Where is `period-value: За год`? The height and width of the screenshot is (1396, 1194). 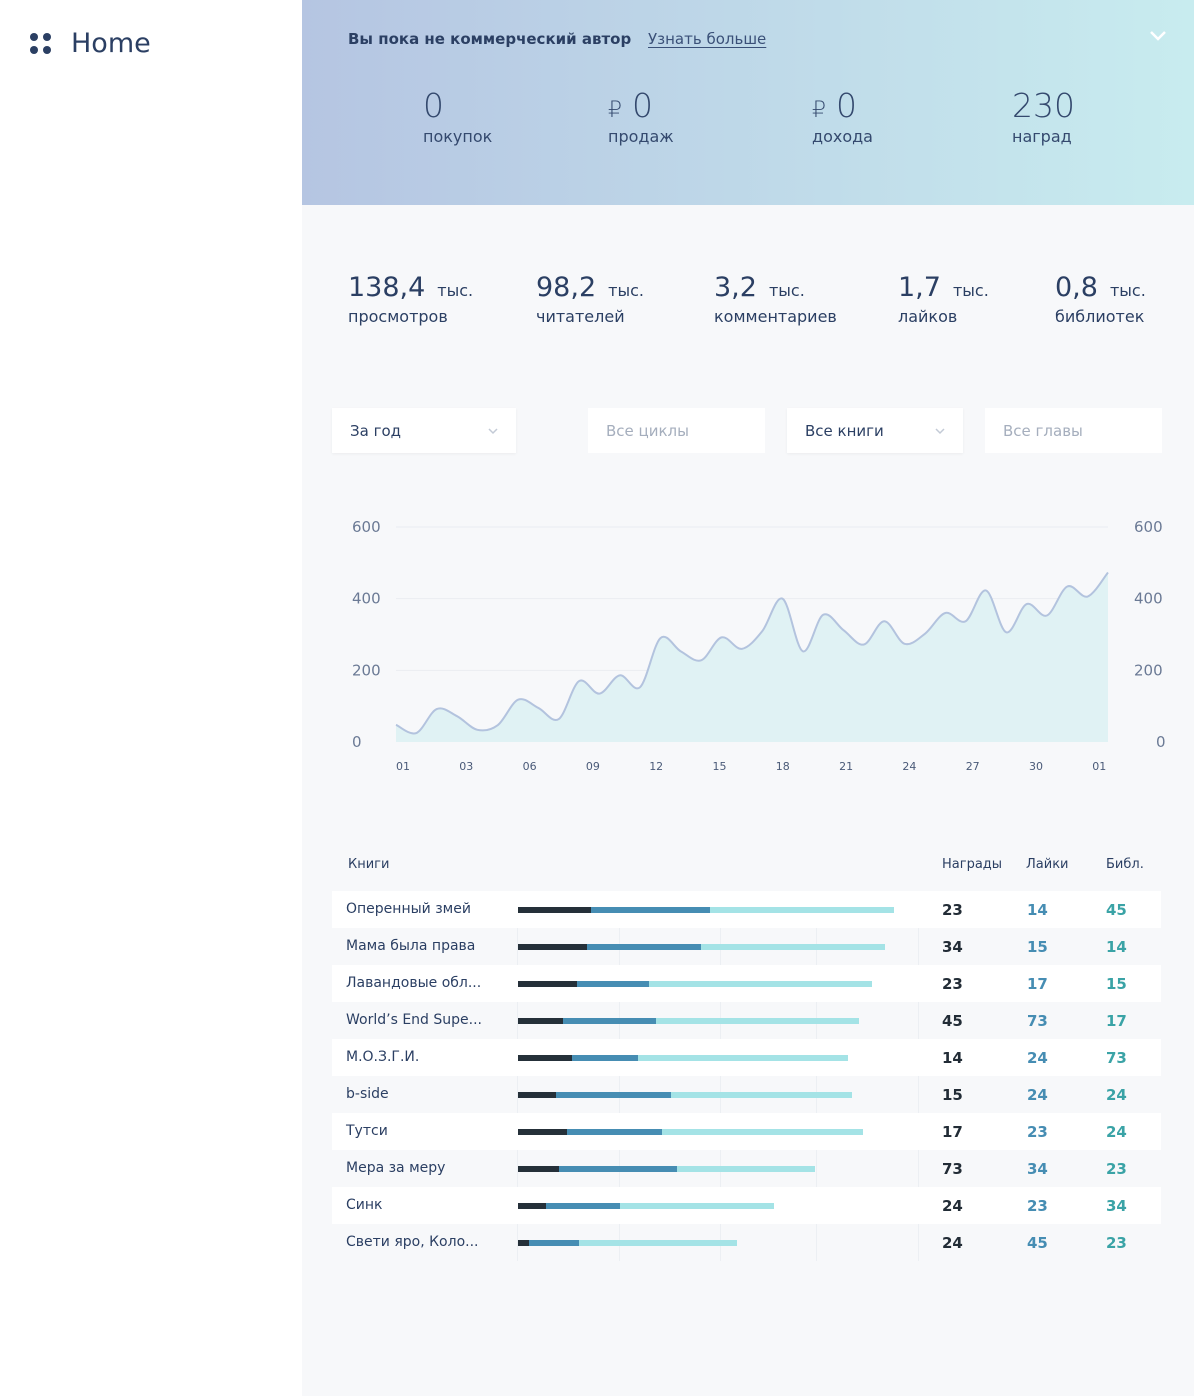 period-value: За год is located at coordinates (376, 431).